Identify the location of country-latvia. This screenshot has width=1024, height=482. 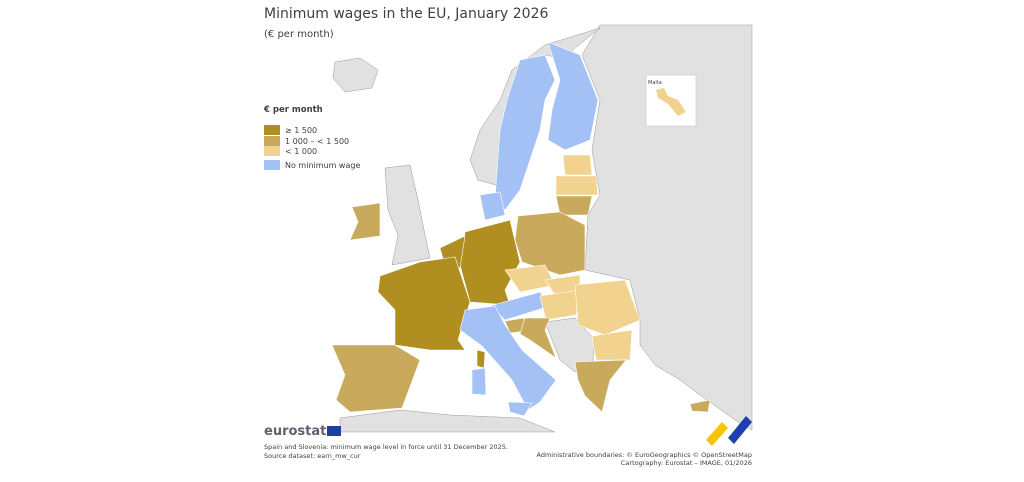
(577, 185).